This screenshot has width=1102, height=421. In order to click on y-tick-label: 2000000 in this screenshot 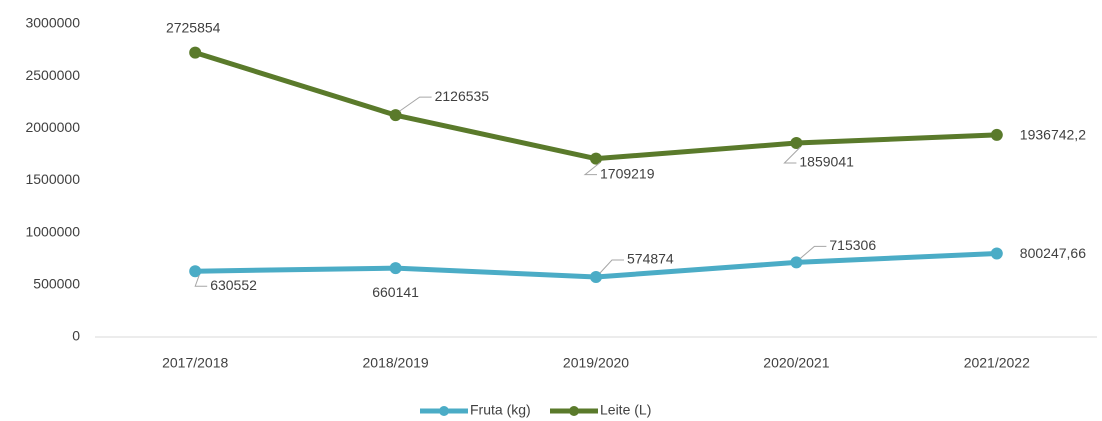, I will do `click(52, 127)`.